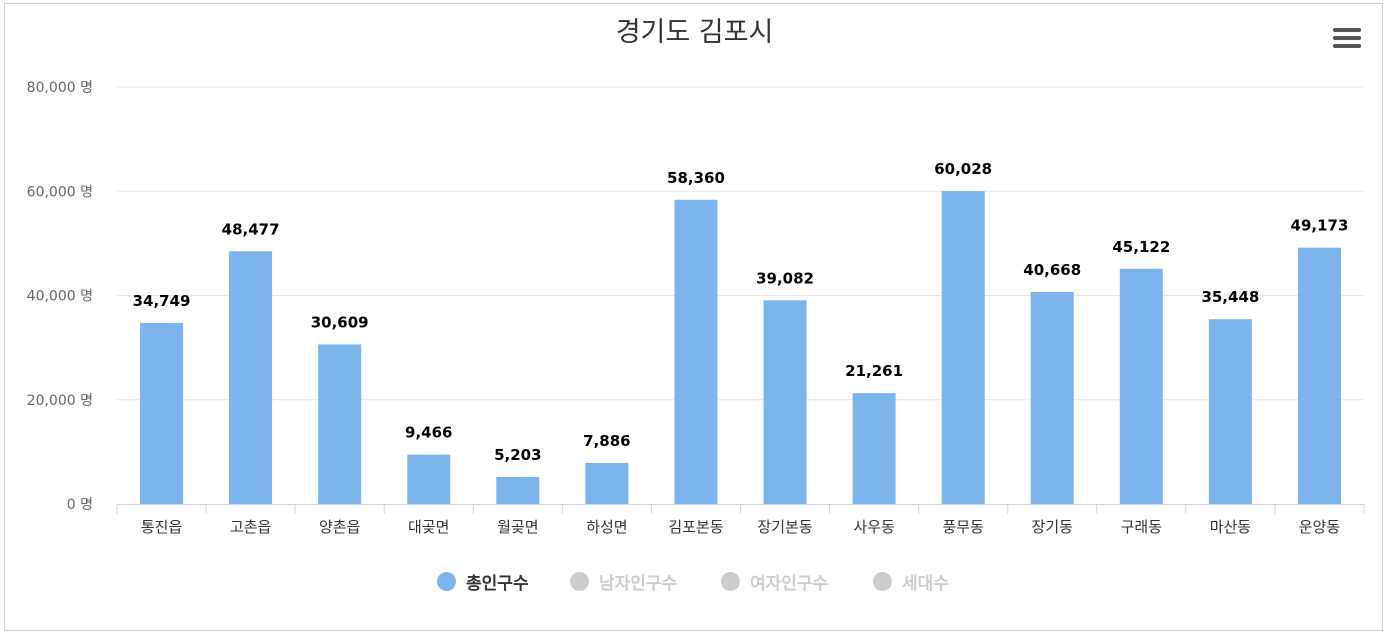 The height and width of the screenshot is (633, 1389). Describe the element at coordinates (517, 527) in the screenshot. I see `x-tick-label: 월곶면` at that location.